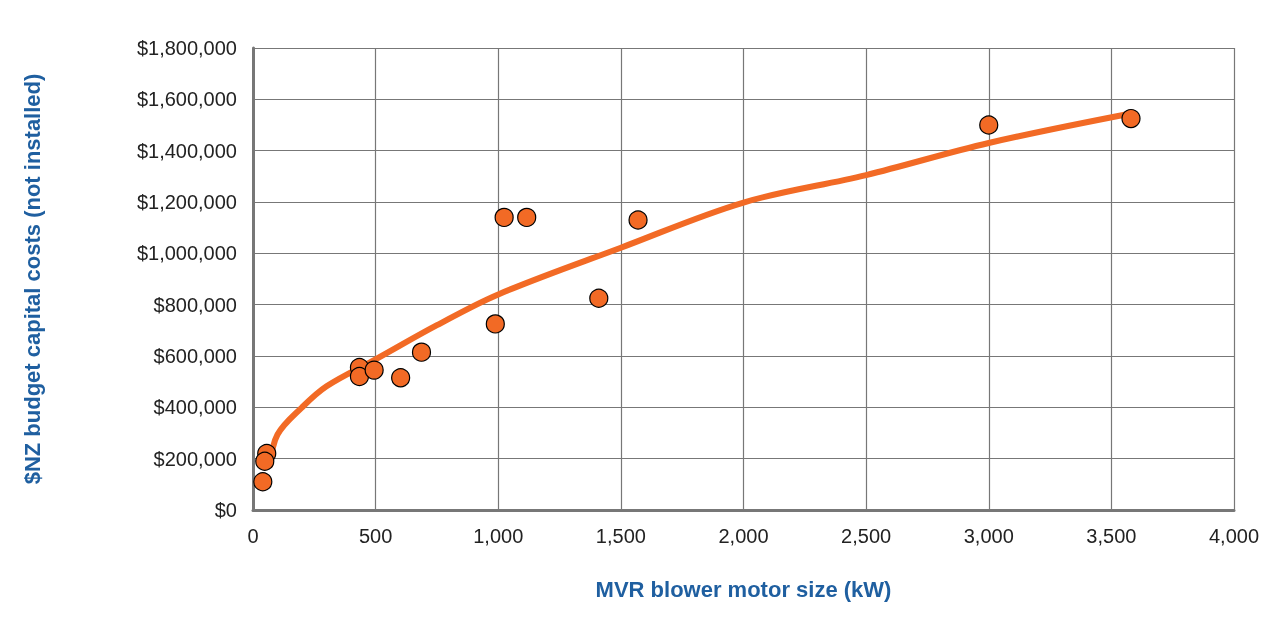 The height and width of the screenshot is (637, 1288). Describe the element at coordinates (195, 407) in the screenshot. I see `y-tick-label: $400,000` at that location.